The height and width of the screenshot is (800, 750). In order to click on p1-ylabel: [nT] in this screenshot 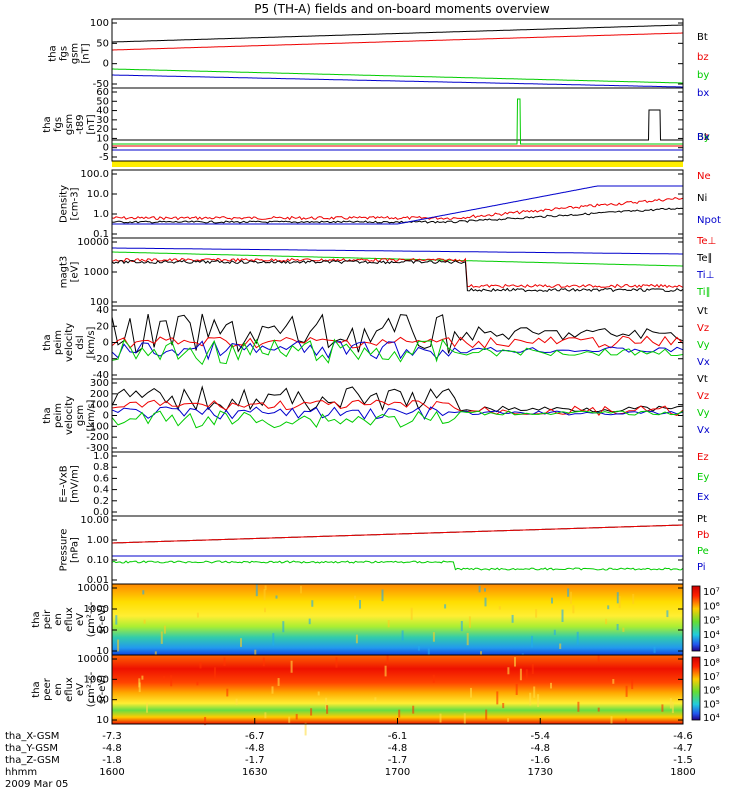, I will do `click(86, 53)`.